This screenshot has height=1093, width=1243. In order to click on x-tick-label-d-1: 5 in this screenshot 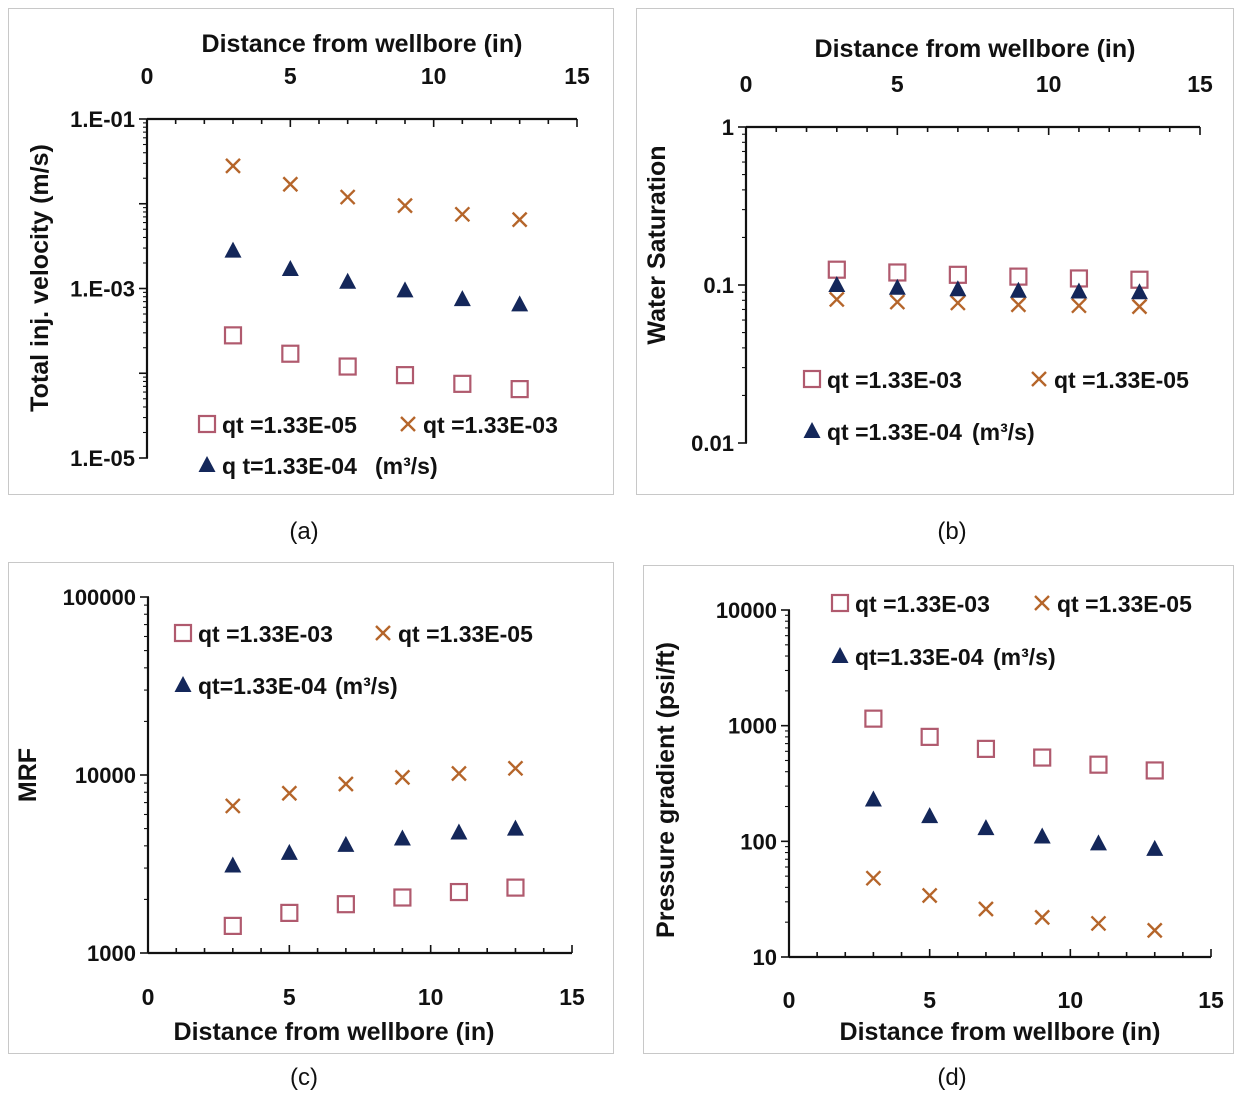, I will do `click(929, 1000)`.